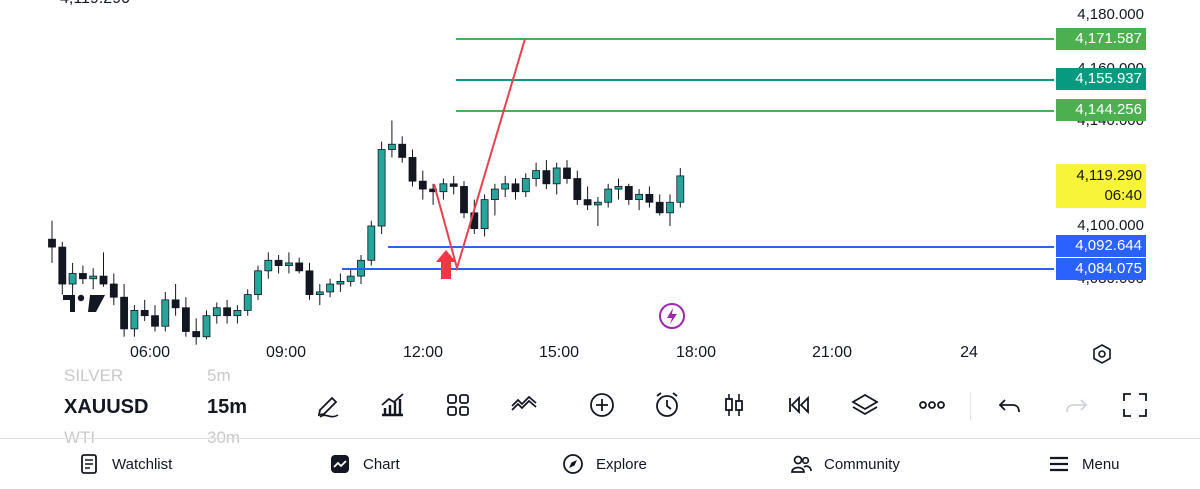 Image resolution: width=1200 pixels, height=489 pixels. I want to click on settings-icon, so click(1102, 354).